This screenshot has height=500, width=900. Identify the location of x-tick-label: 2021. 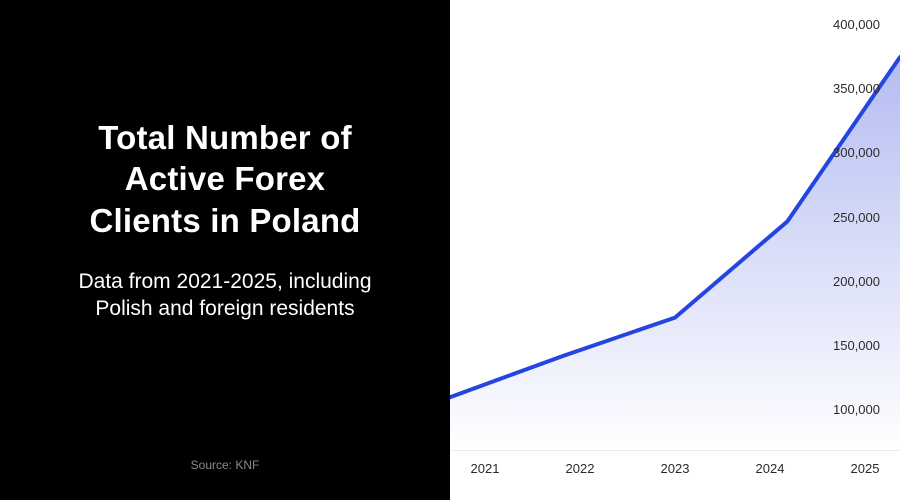
(485, 468).